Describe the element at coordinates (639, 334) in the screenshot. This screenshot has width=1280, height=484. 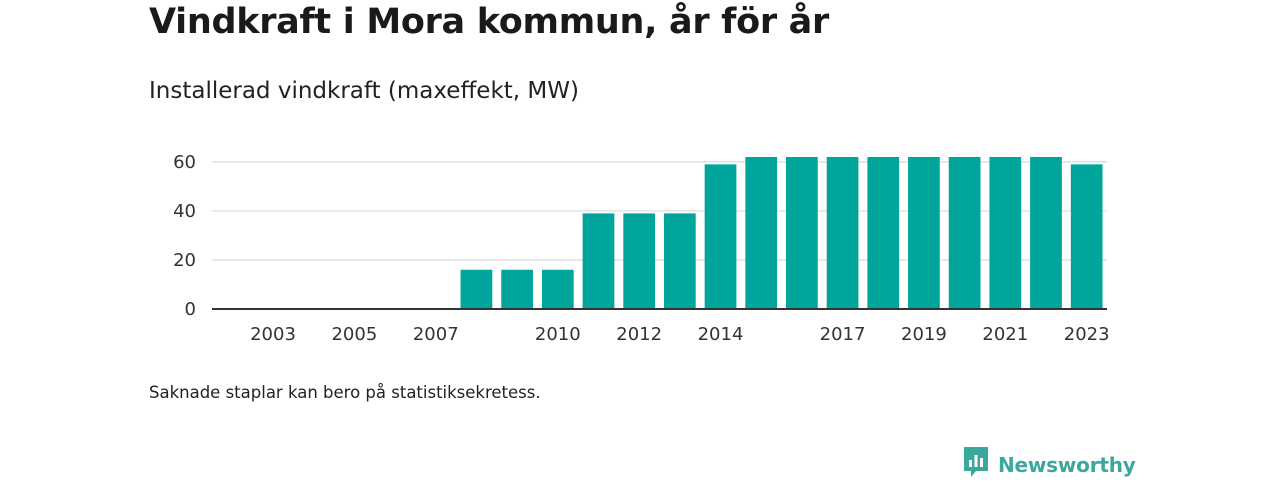
I see `x-tick-label: 2012` at that location.